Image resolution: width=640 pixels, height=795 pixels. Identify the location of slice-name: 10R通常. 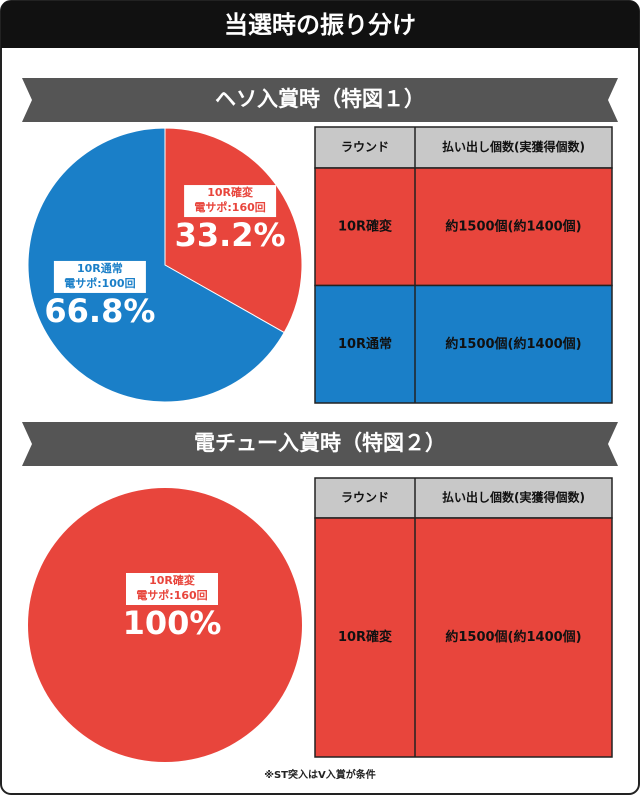
(100, 268).